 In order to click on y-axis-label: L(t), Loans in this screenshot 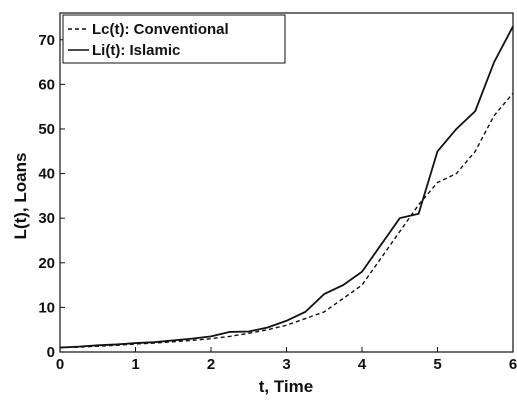, I will do `click(20, 196)`.